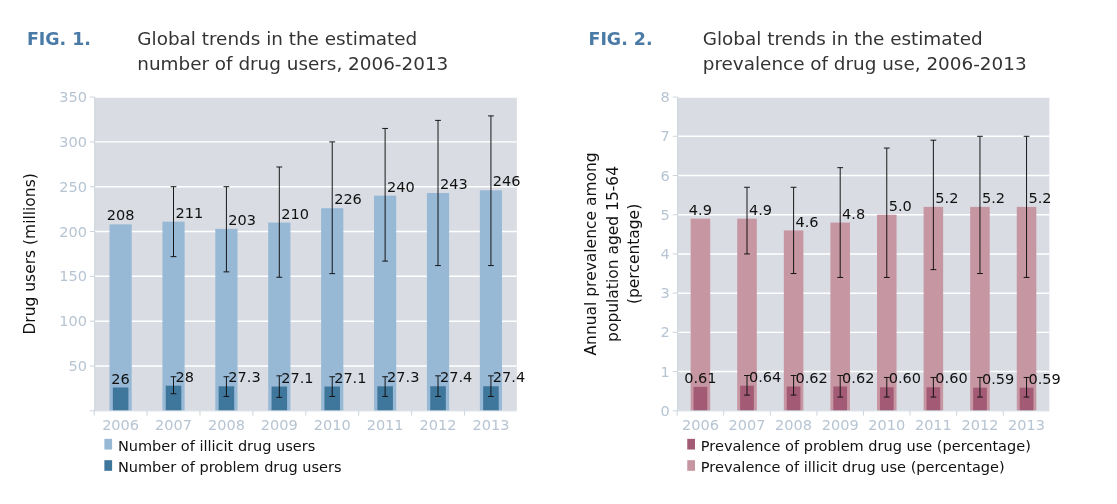  I want to click on y-tick-label: 4, so click(665, 254).